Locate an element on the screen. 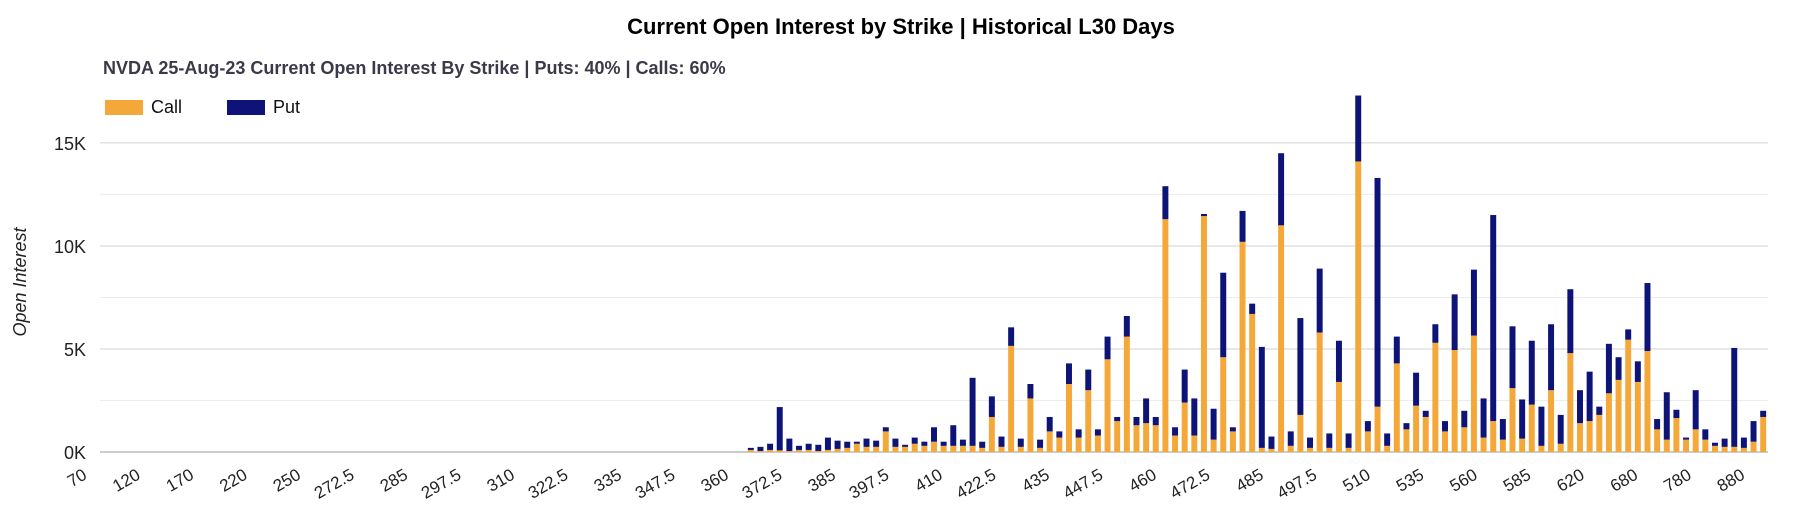 Image resolution: width=1802 pixels, height=506 pixels. x-tick-label: 447.5 is located at coordinates (1083, 484).